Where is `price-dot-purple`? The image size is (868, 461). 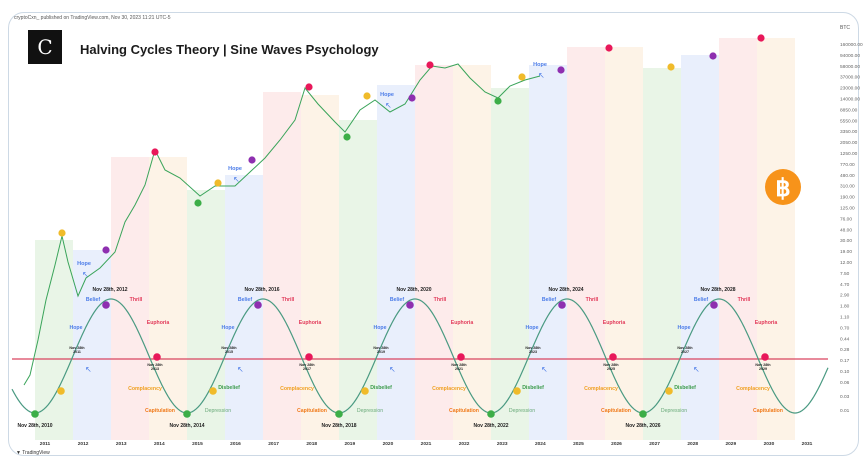
price-dot-purple is located at coordinates (412, 98).